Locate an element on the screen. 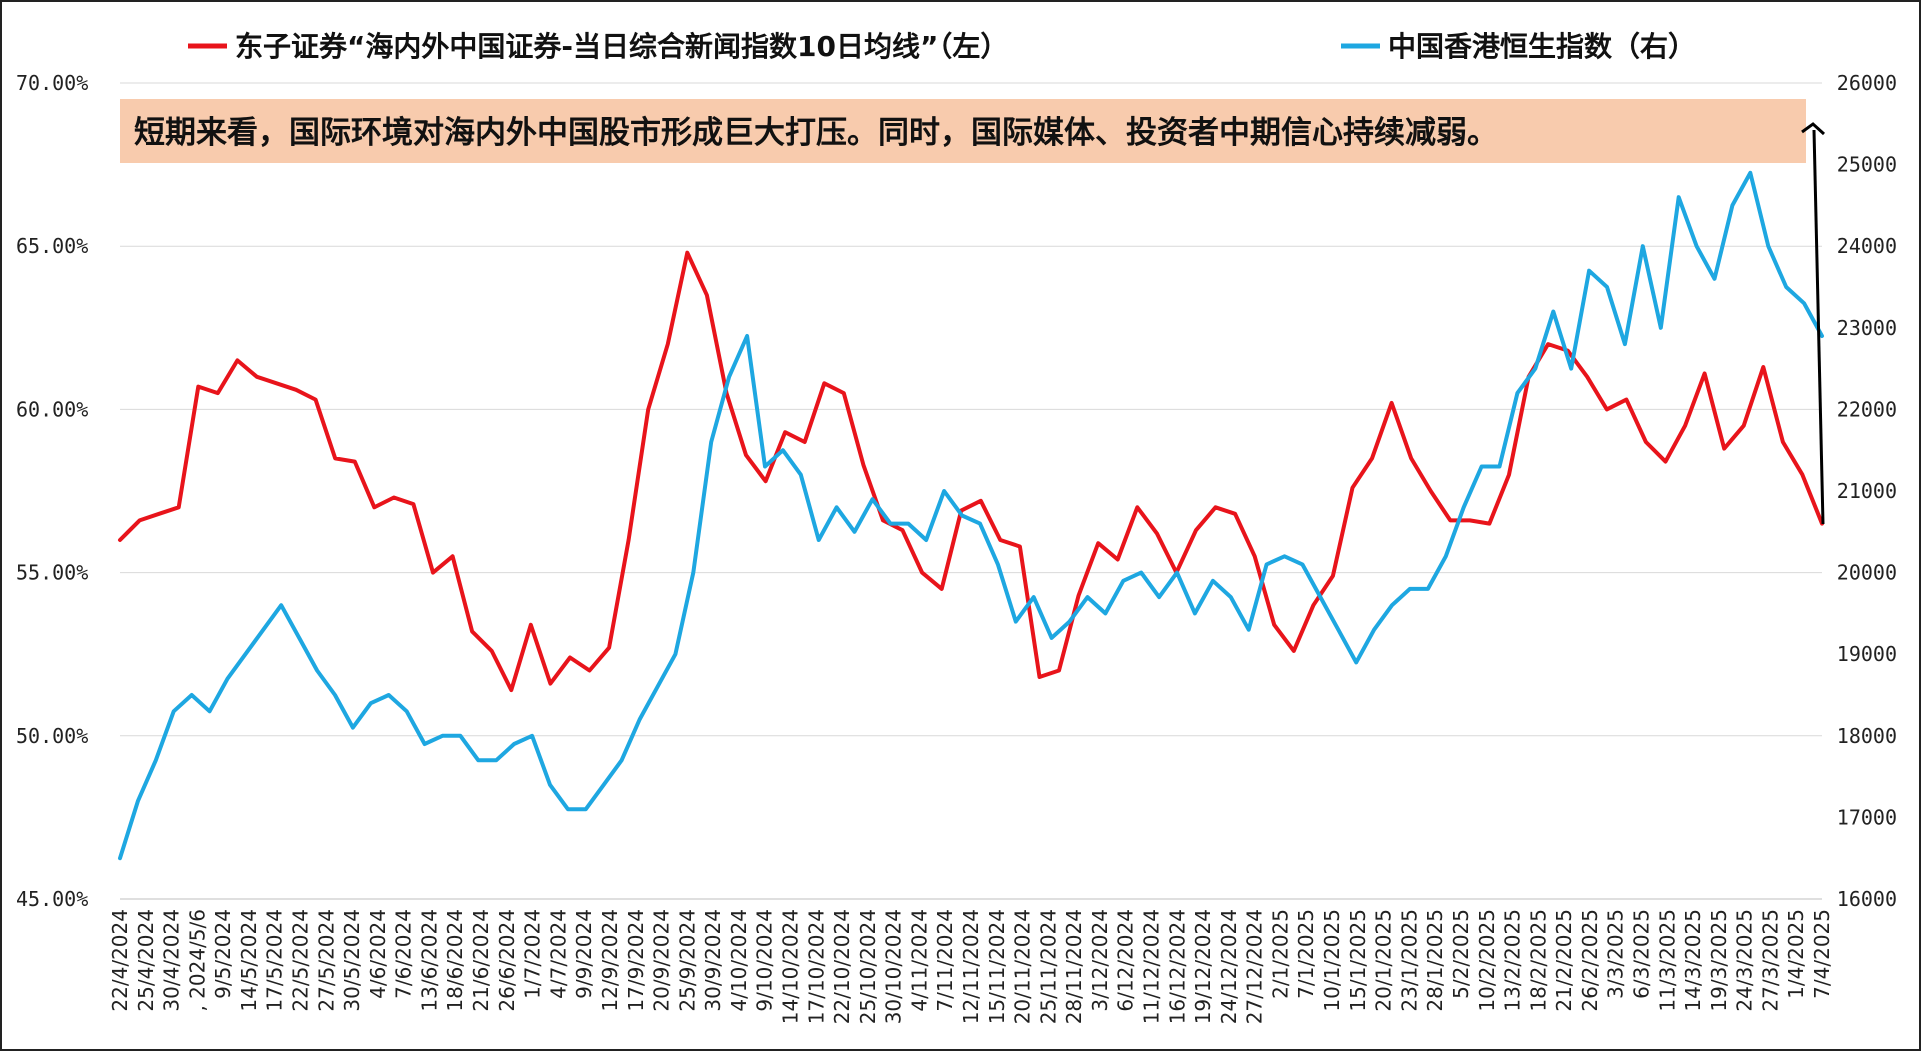  x-tick-label: 2/1/2025 is located at coordinates (1280, 954).